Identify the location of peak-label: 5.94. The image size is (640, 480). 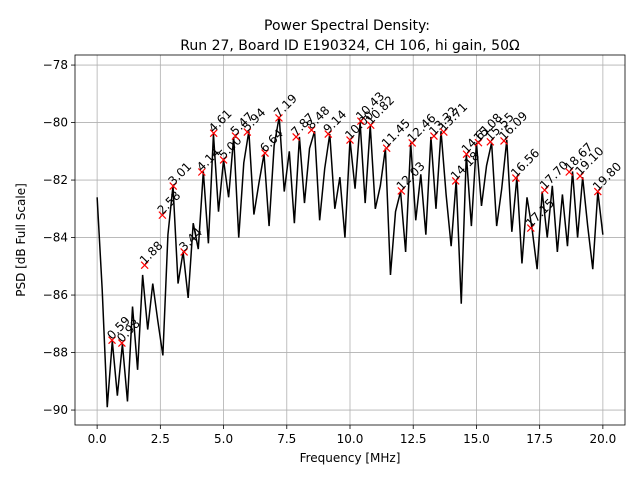
(254, 119).